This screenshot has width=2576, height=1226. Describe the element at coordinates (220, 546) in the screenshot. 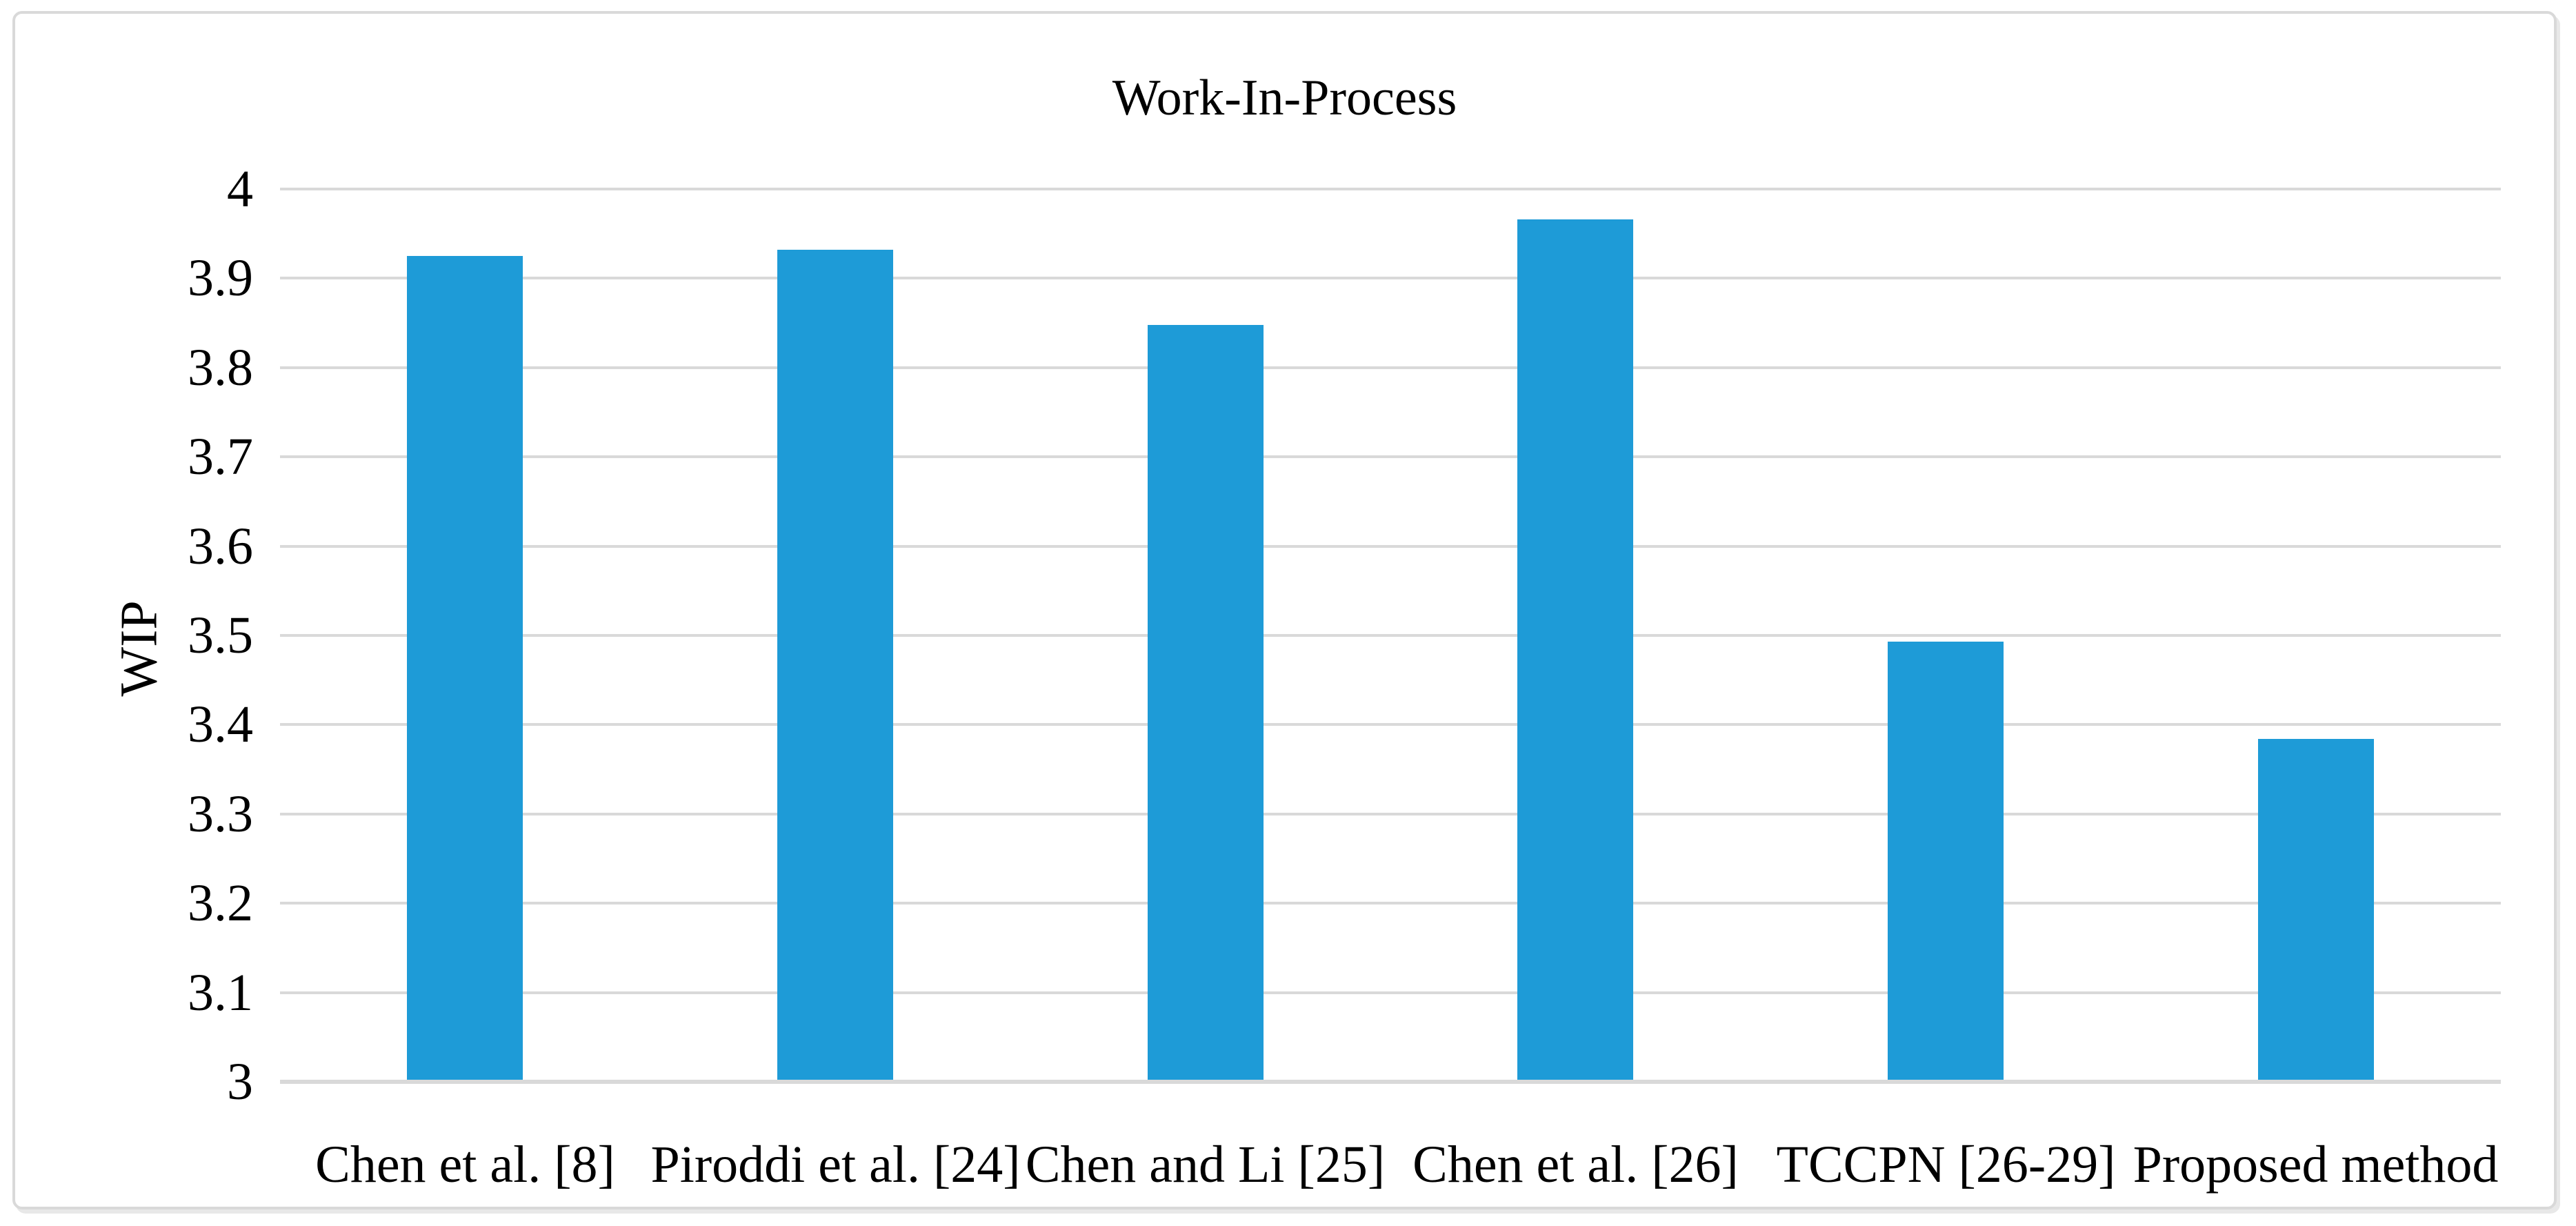

I see `y-tick-label: 3.6` at that location.